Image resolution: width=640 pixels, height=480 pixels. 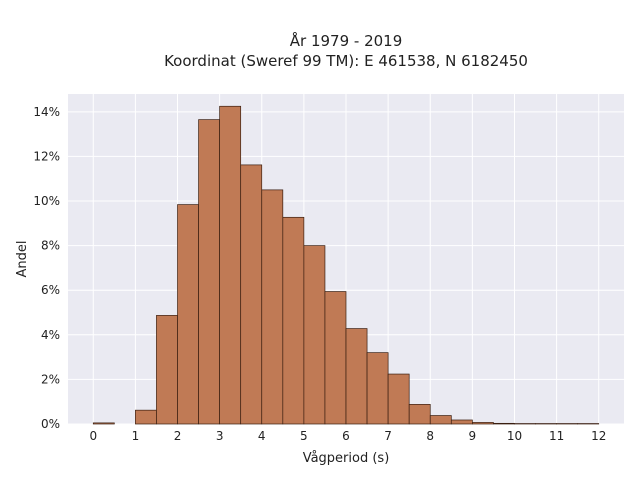 What do you see at coordinates (50, 424) in the screenshot?
I see `y-tick-label: 0%` at bounding box center [50, 424].